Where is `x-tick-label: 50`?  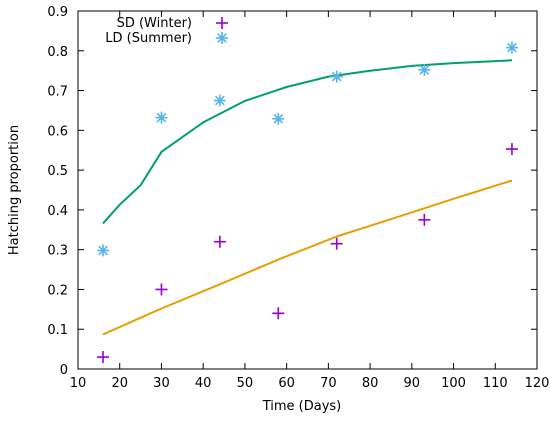
x-tick-label: 50 is located at coordinates (245, 383).